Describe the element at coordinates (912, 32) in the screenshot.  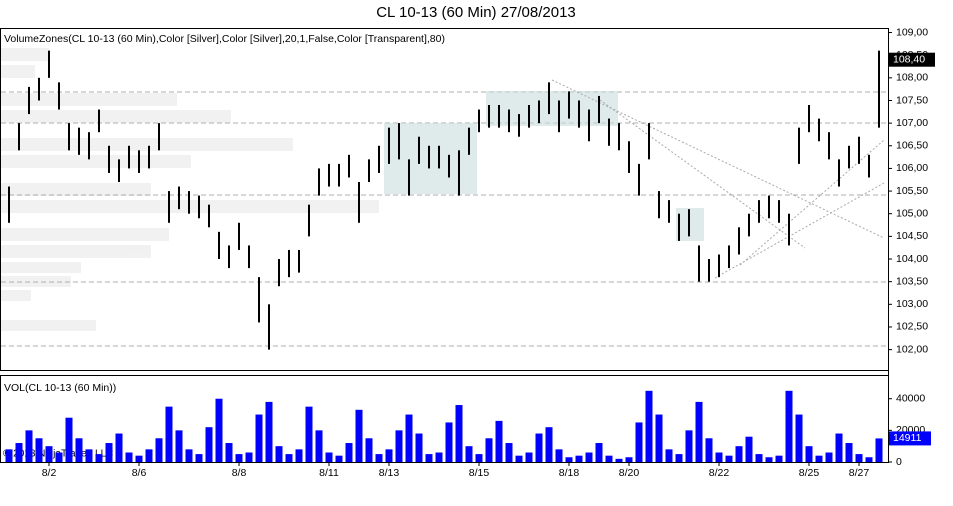
I see `y-tick-label: 109,00` at that location.